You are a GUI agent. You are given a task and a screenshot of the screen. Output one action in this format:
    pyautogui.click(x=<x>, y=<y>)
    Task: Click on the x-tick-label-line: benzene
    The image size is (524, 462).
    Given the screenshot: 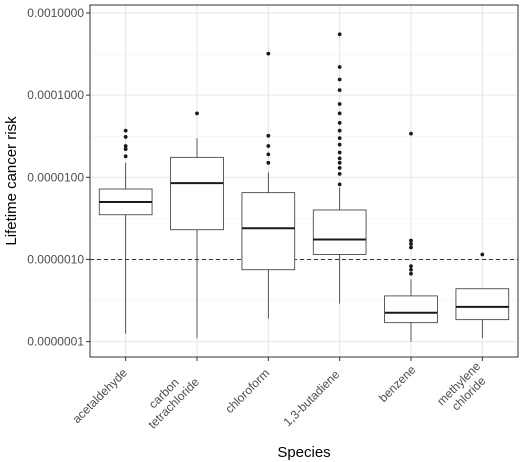 What is the action you would take?
    pyautogui.click(x=397, y=383)
    